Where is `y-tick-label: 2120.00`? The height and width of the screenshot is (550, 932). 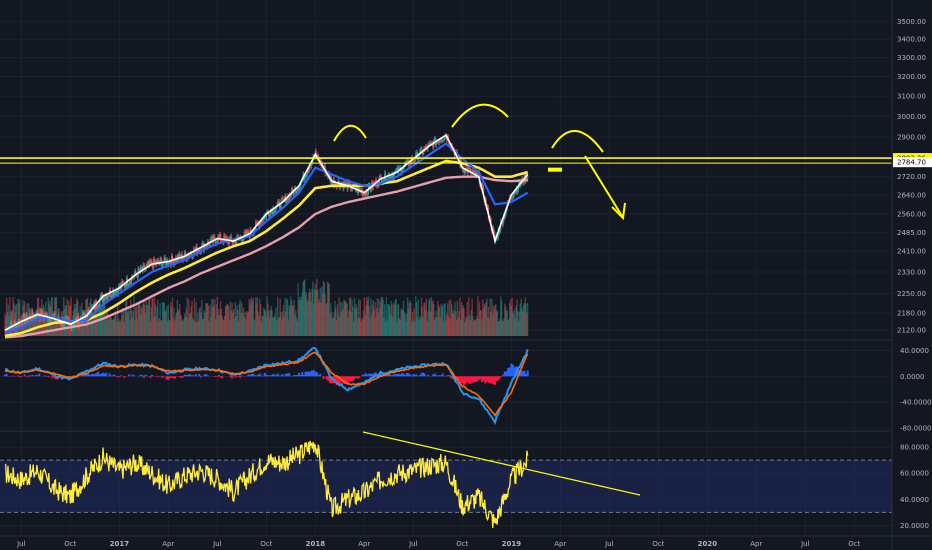 y-tick-label: 2120.00 is located at coordinates (911, 331).